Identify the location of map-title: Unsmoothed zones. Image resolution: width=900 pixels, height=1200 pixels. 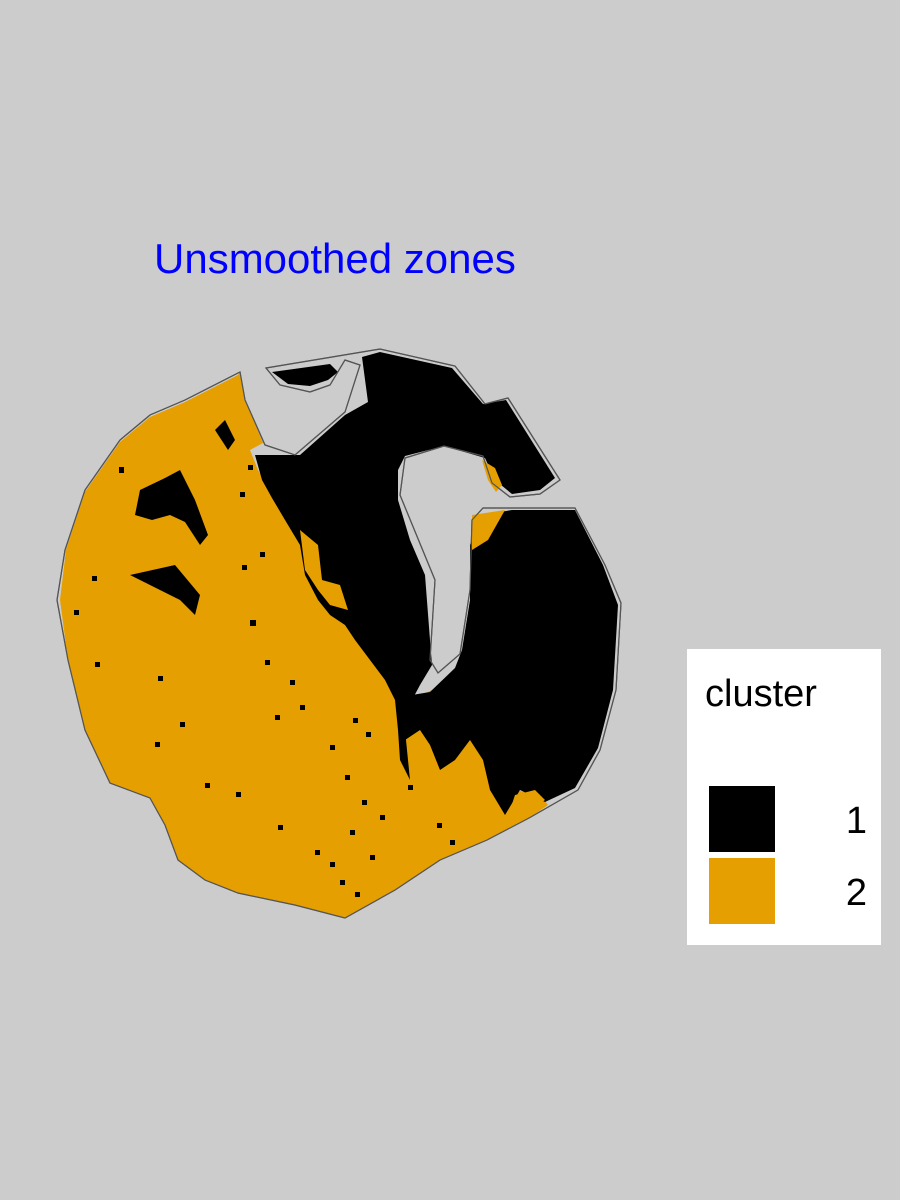
(335, 258).